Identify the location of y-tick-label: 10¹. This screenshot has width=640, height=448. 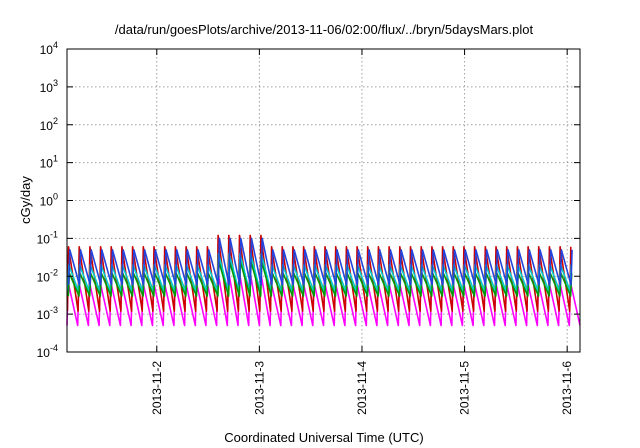
(49, 162).